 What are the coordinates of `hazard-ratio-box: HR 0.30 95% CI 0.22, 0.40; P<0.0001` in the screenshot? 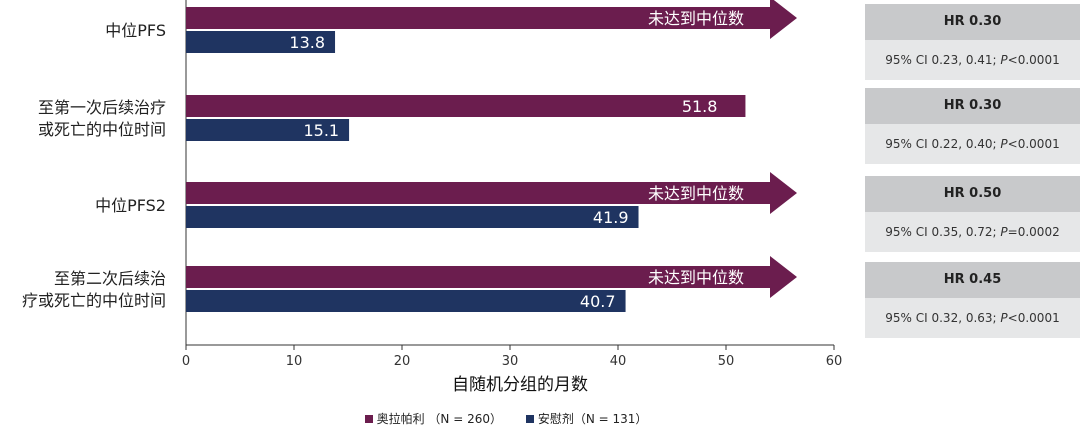 It's located at (972, 126).